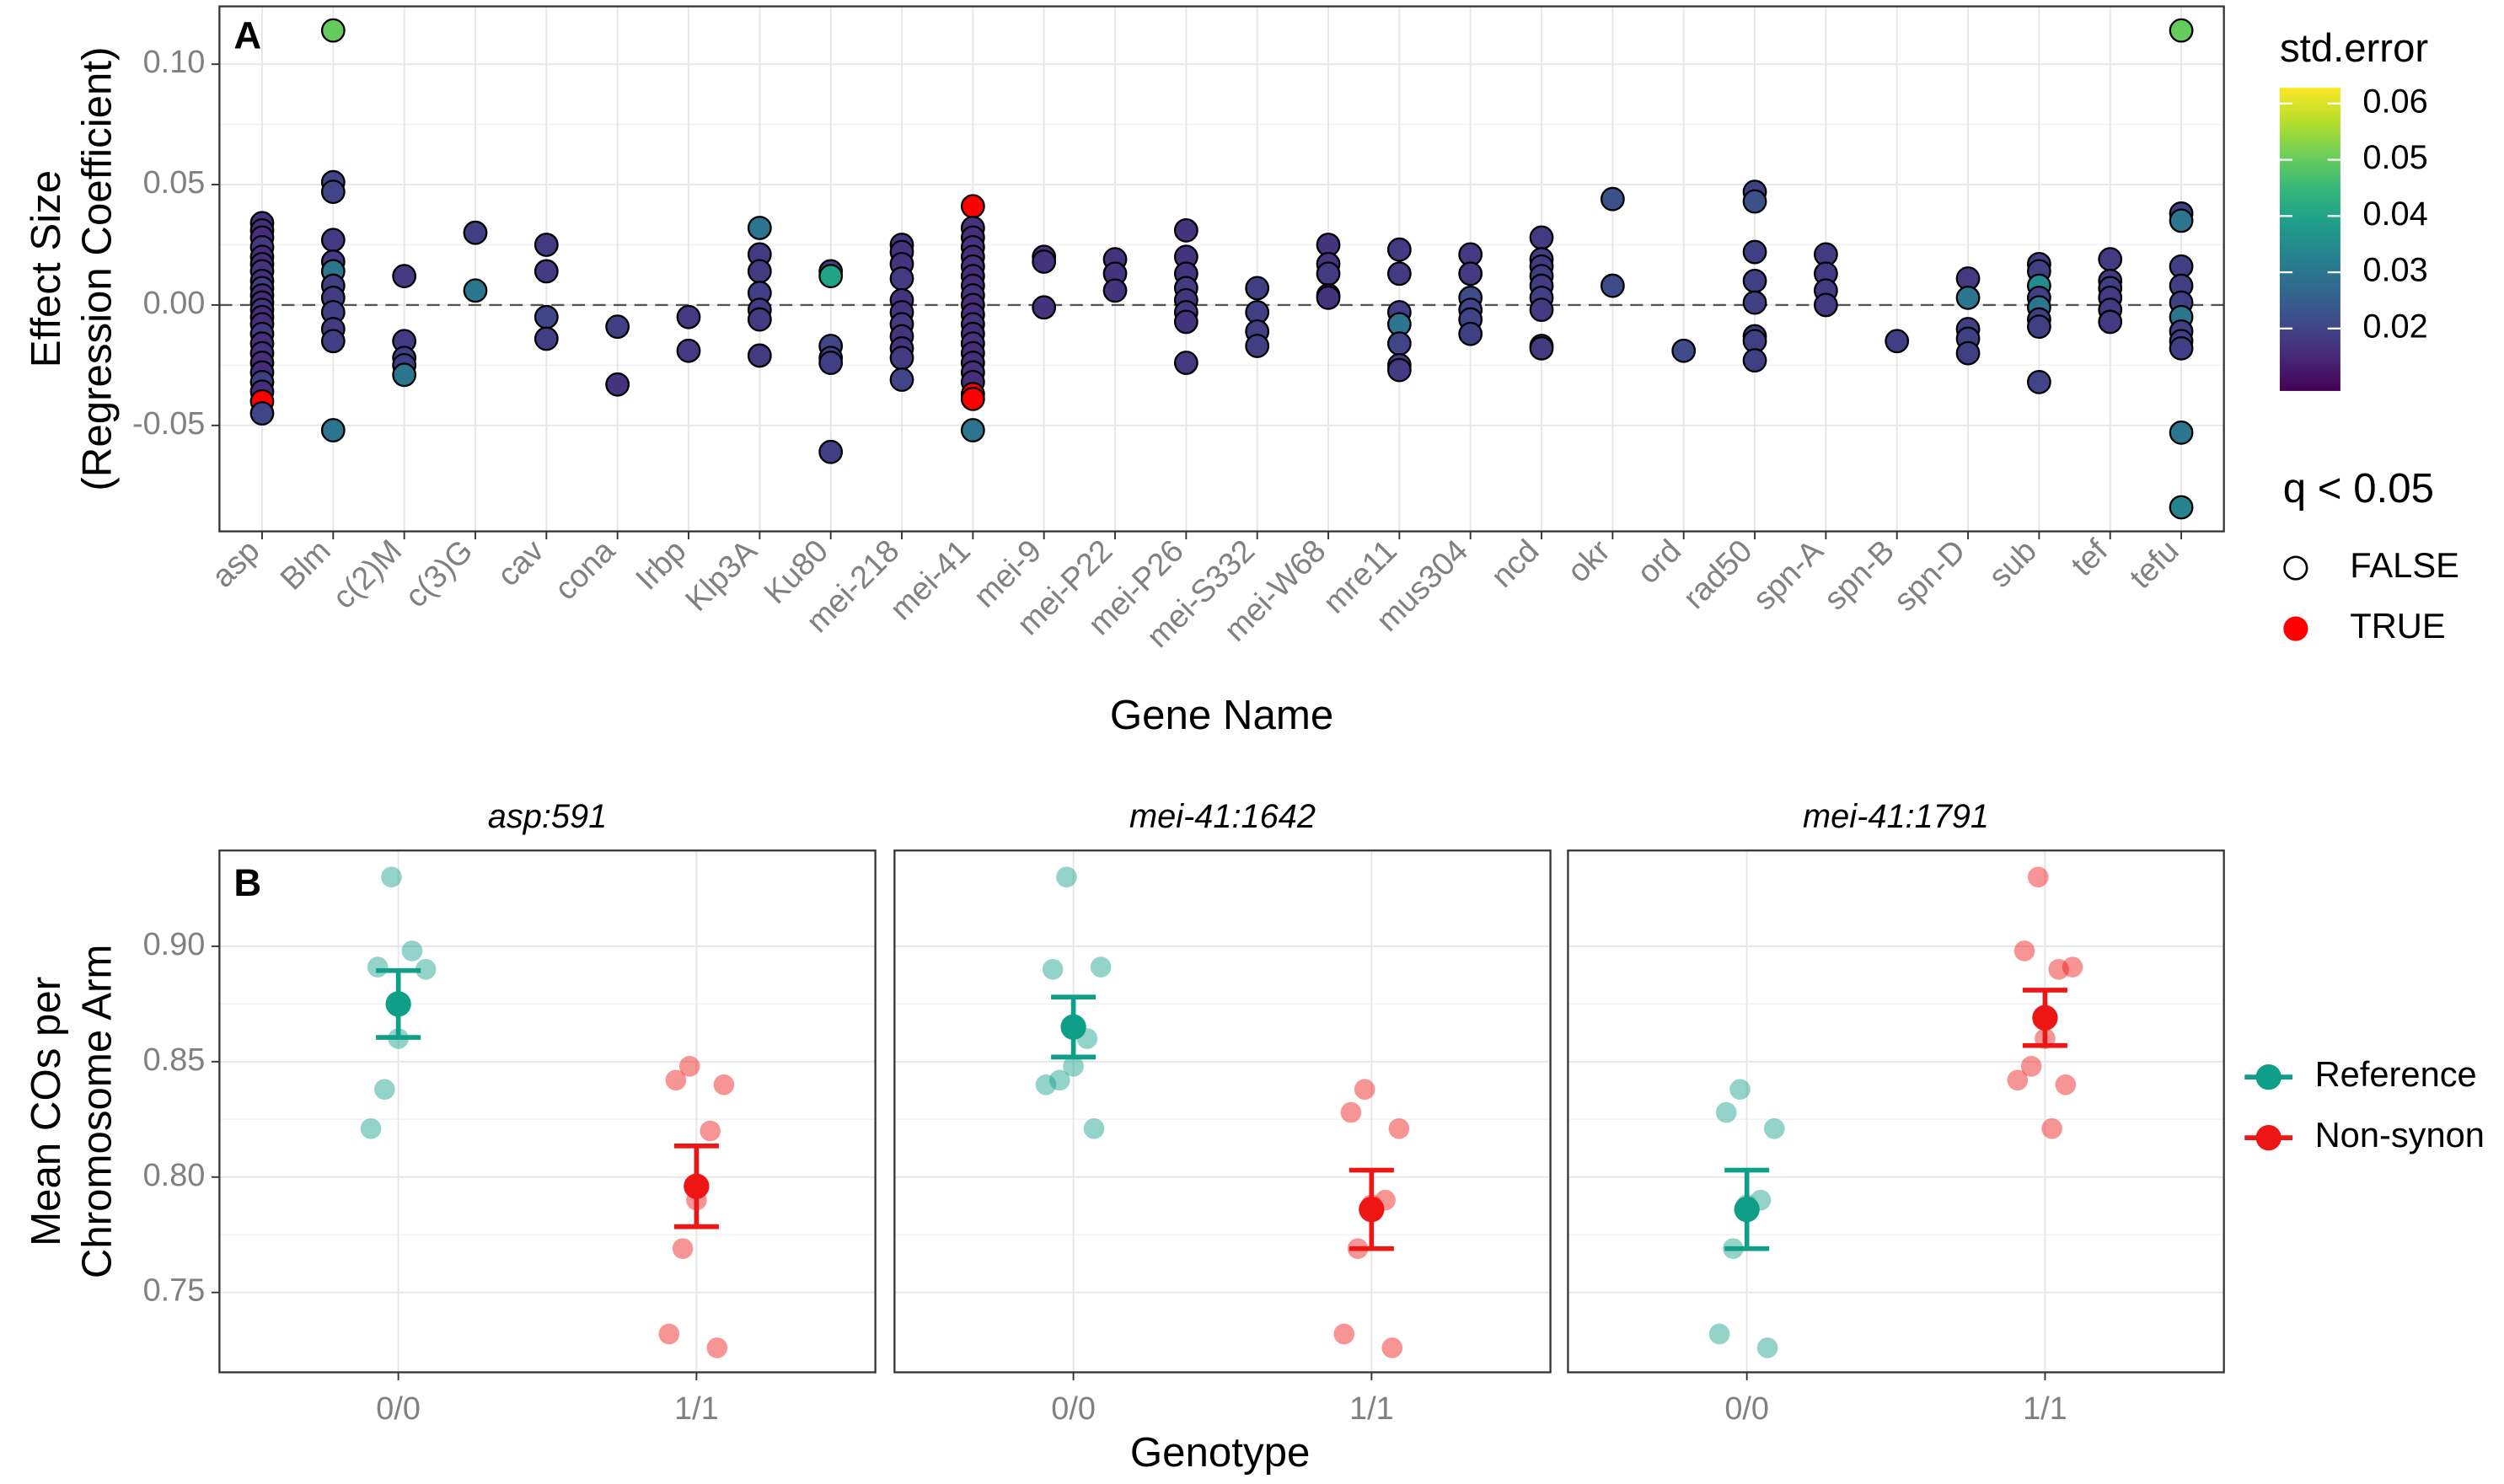 The height and width of the screenshot is (1484, 2504). What do you see at coordinates (175, 1175) in the screenshot?
I see `y-tick-label: 0.80` at bounding box center [175, 1175].